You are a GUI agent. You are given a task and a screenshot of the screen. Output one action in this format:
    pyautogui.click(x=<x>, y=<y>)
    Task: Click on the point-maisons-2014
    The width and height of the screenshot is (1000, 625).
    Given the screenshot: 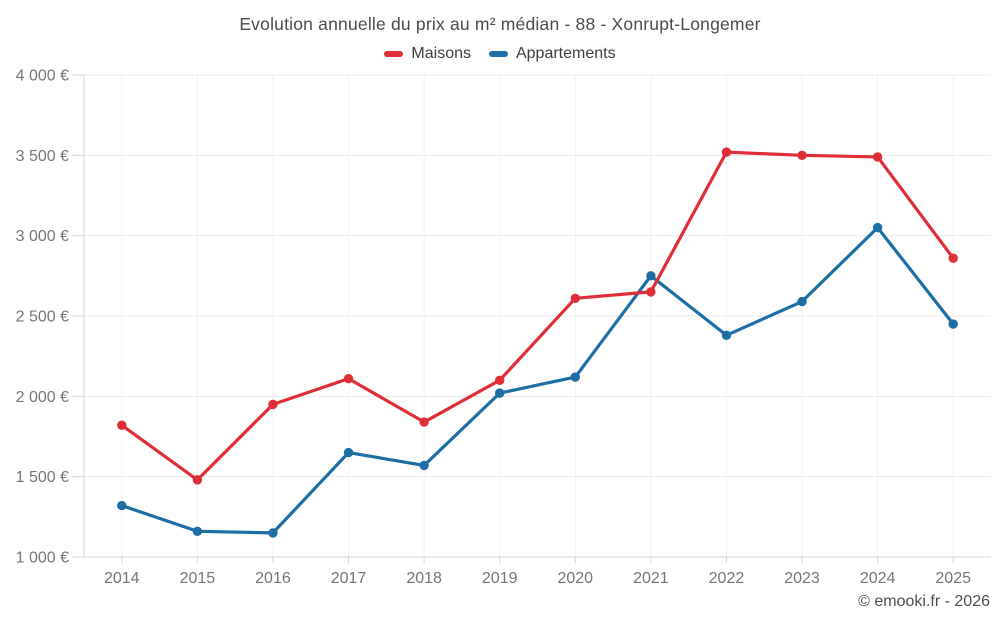 What is the action you would take?
    pyautogui.click(x=122, y=425)
    